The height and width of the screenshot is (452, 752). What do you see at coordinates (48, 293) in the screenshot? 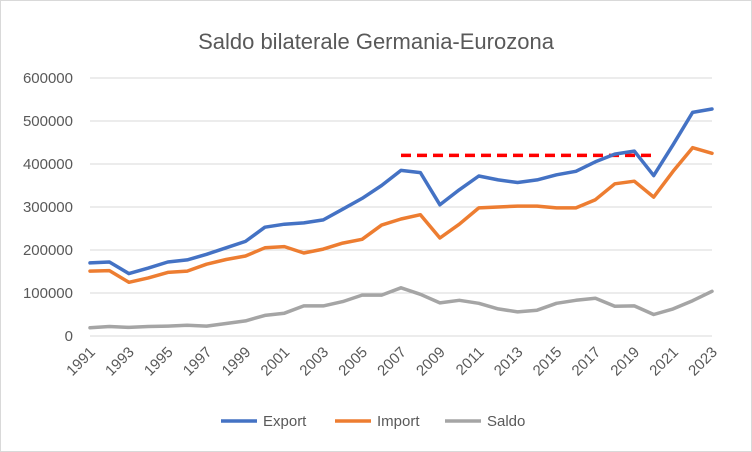
I see `y-tick-label: 100000` at bounding box center [48, 293].